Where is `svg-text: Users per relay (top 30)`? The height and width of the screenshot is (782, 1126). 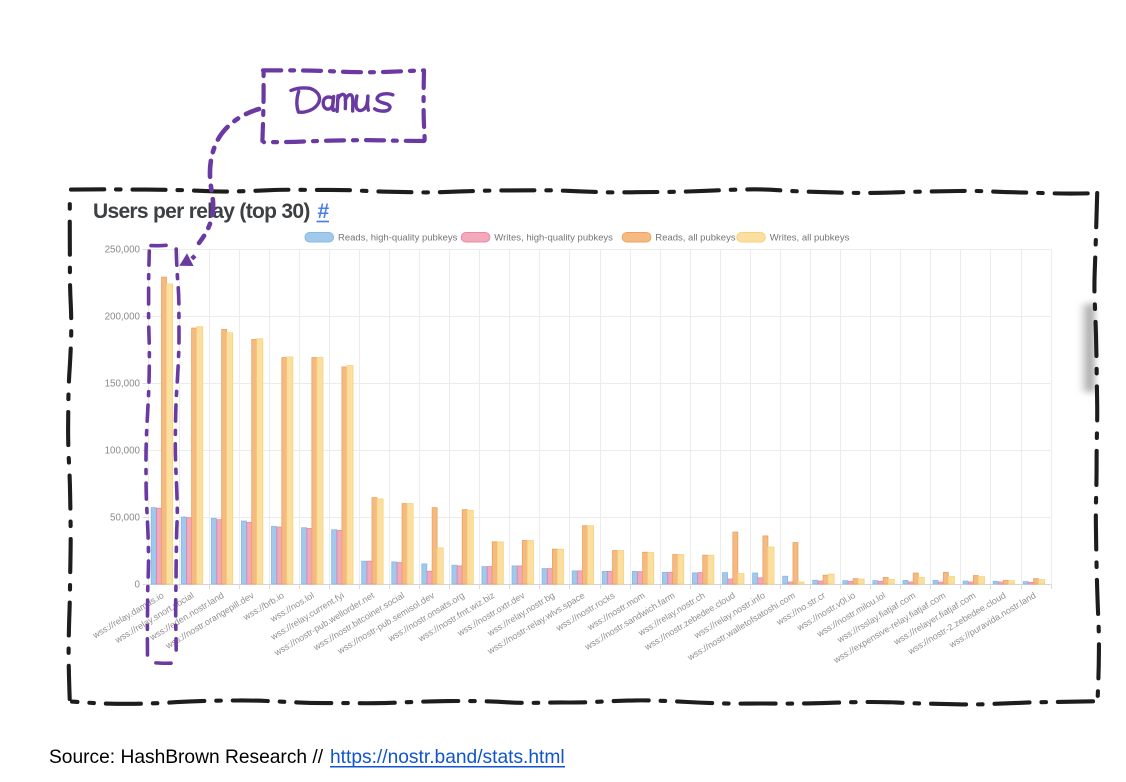
svg-text: Users per relay (top 30) is located at coordinates (201, 211).